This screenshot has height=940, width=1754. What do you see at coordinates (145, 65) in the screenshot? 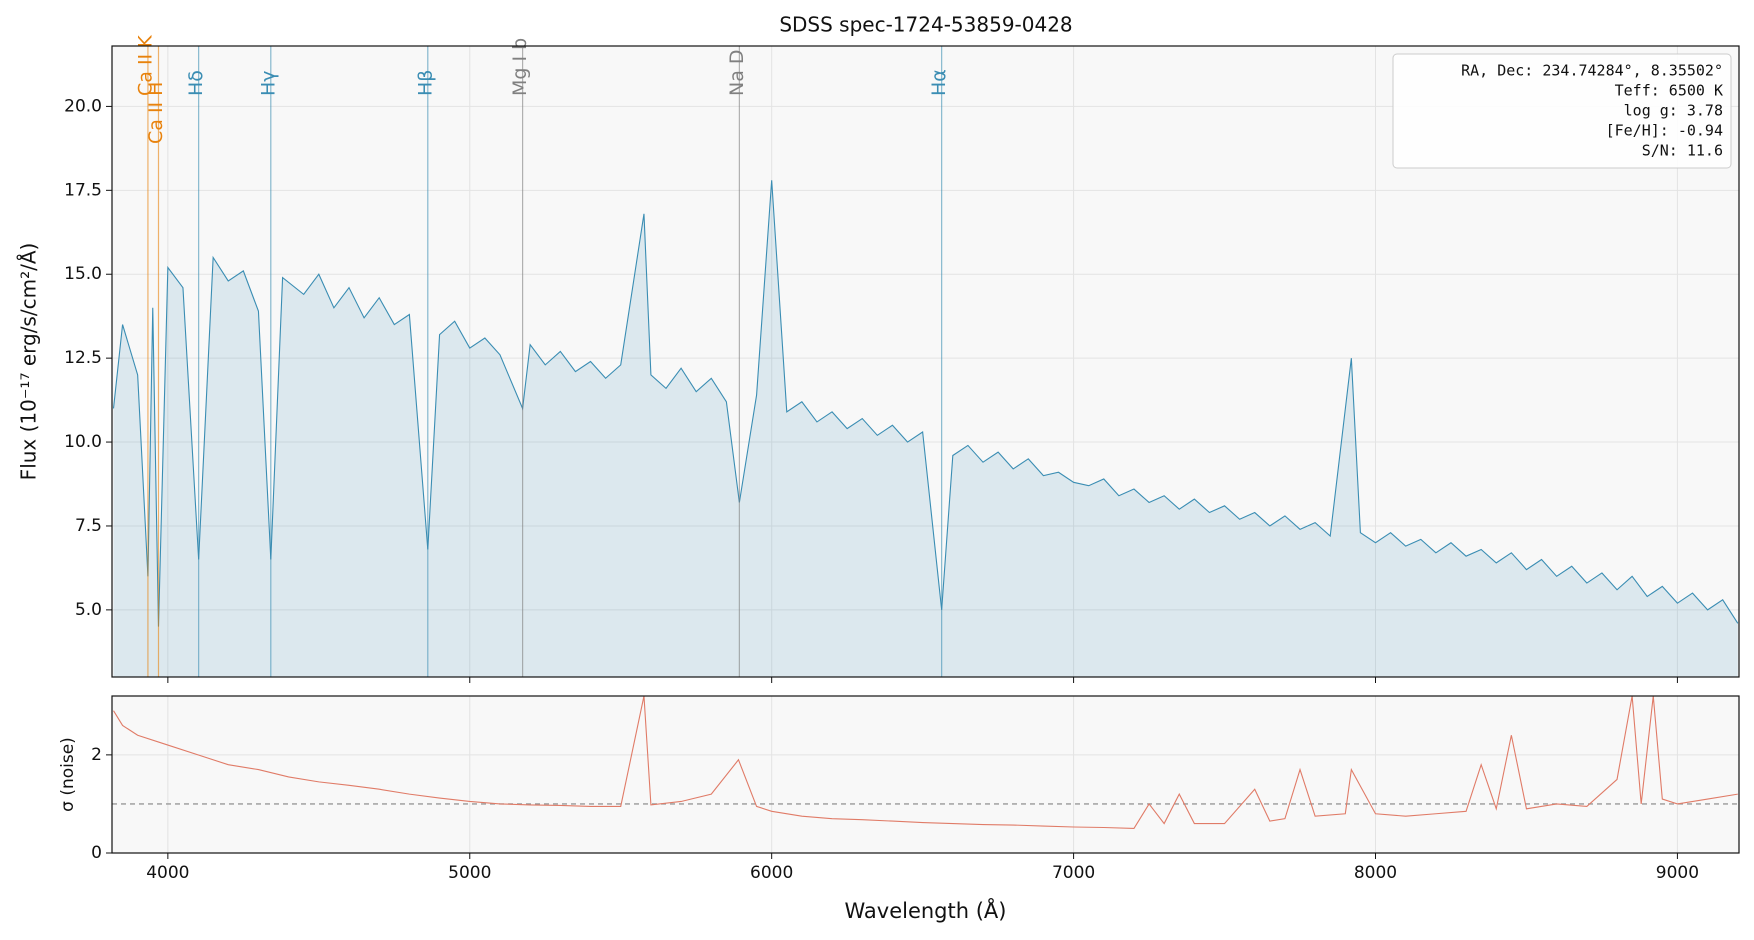
I see `spectral-line-label: Ca II K` at bounding box center [145, 65].